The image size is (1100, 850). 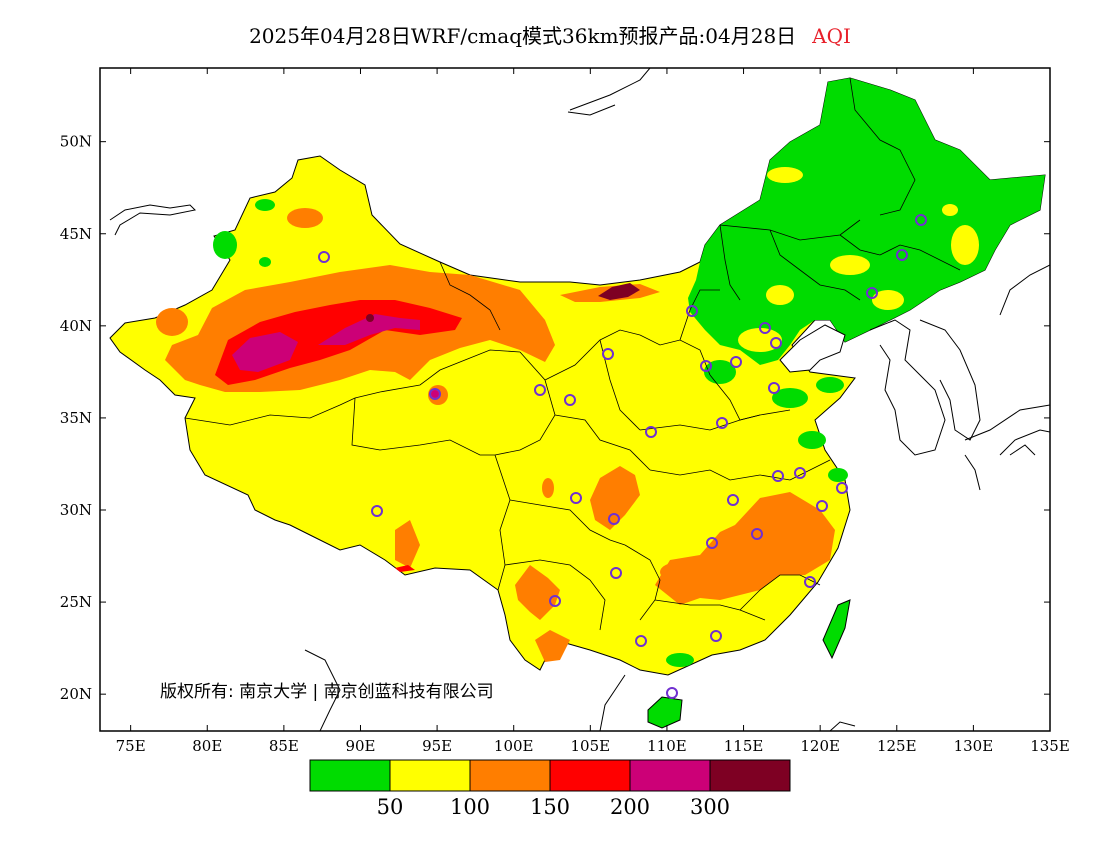 What do you see at coordinates (831, 36) in the screenshot?
I see `title-variable: AQI` at bounding box center [831, 36].